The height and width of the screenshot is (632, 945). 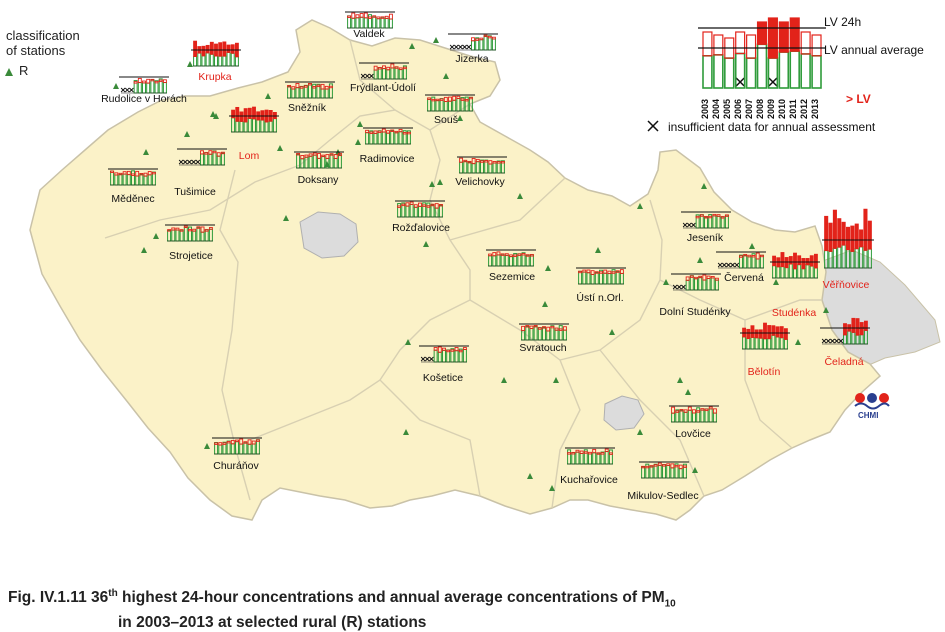 I want to click on legend-year-label: 2008, so click(x=760, y=109).